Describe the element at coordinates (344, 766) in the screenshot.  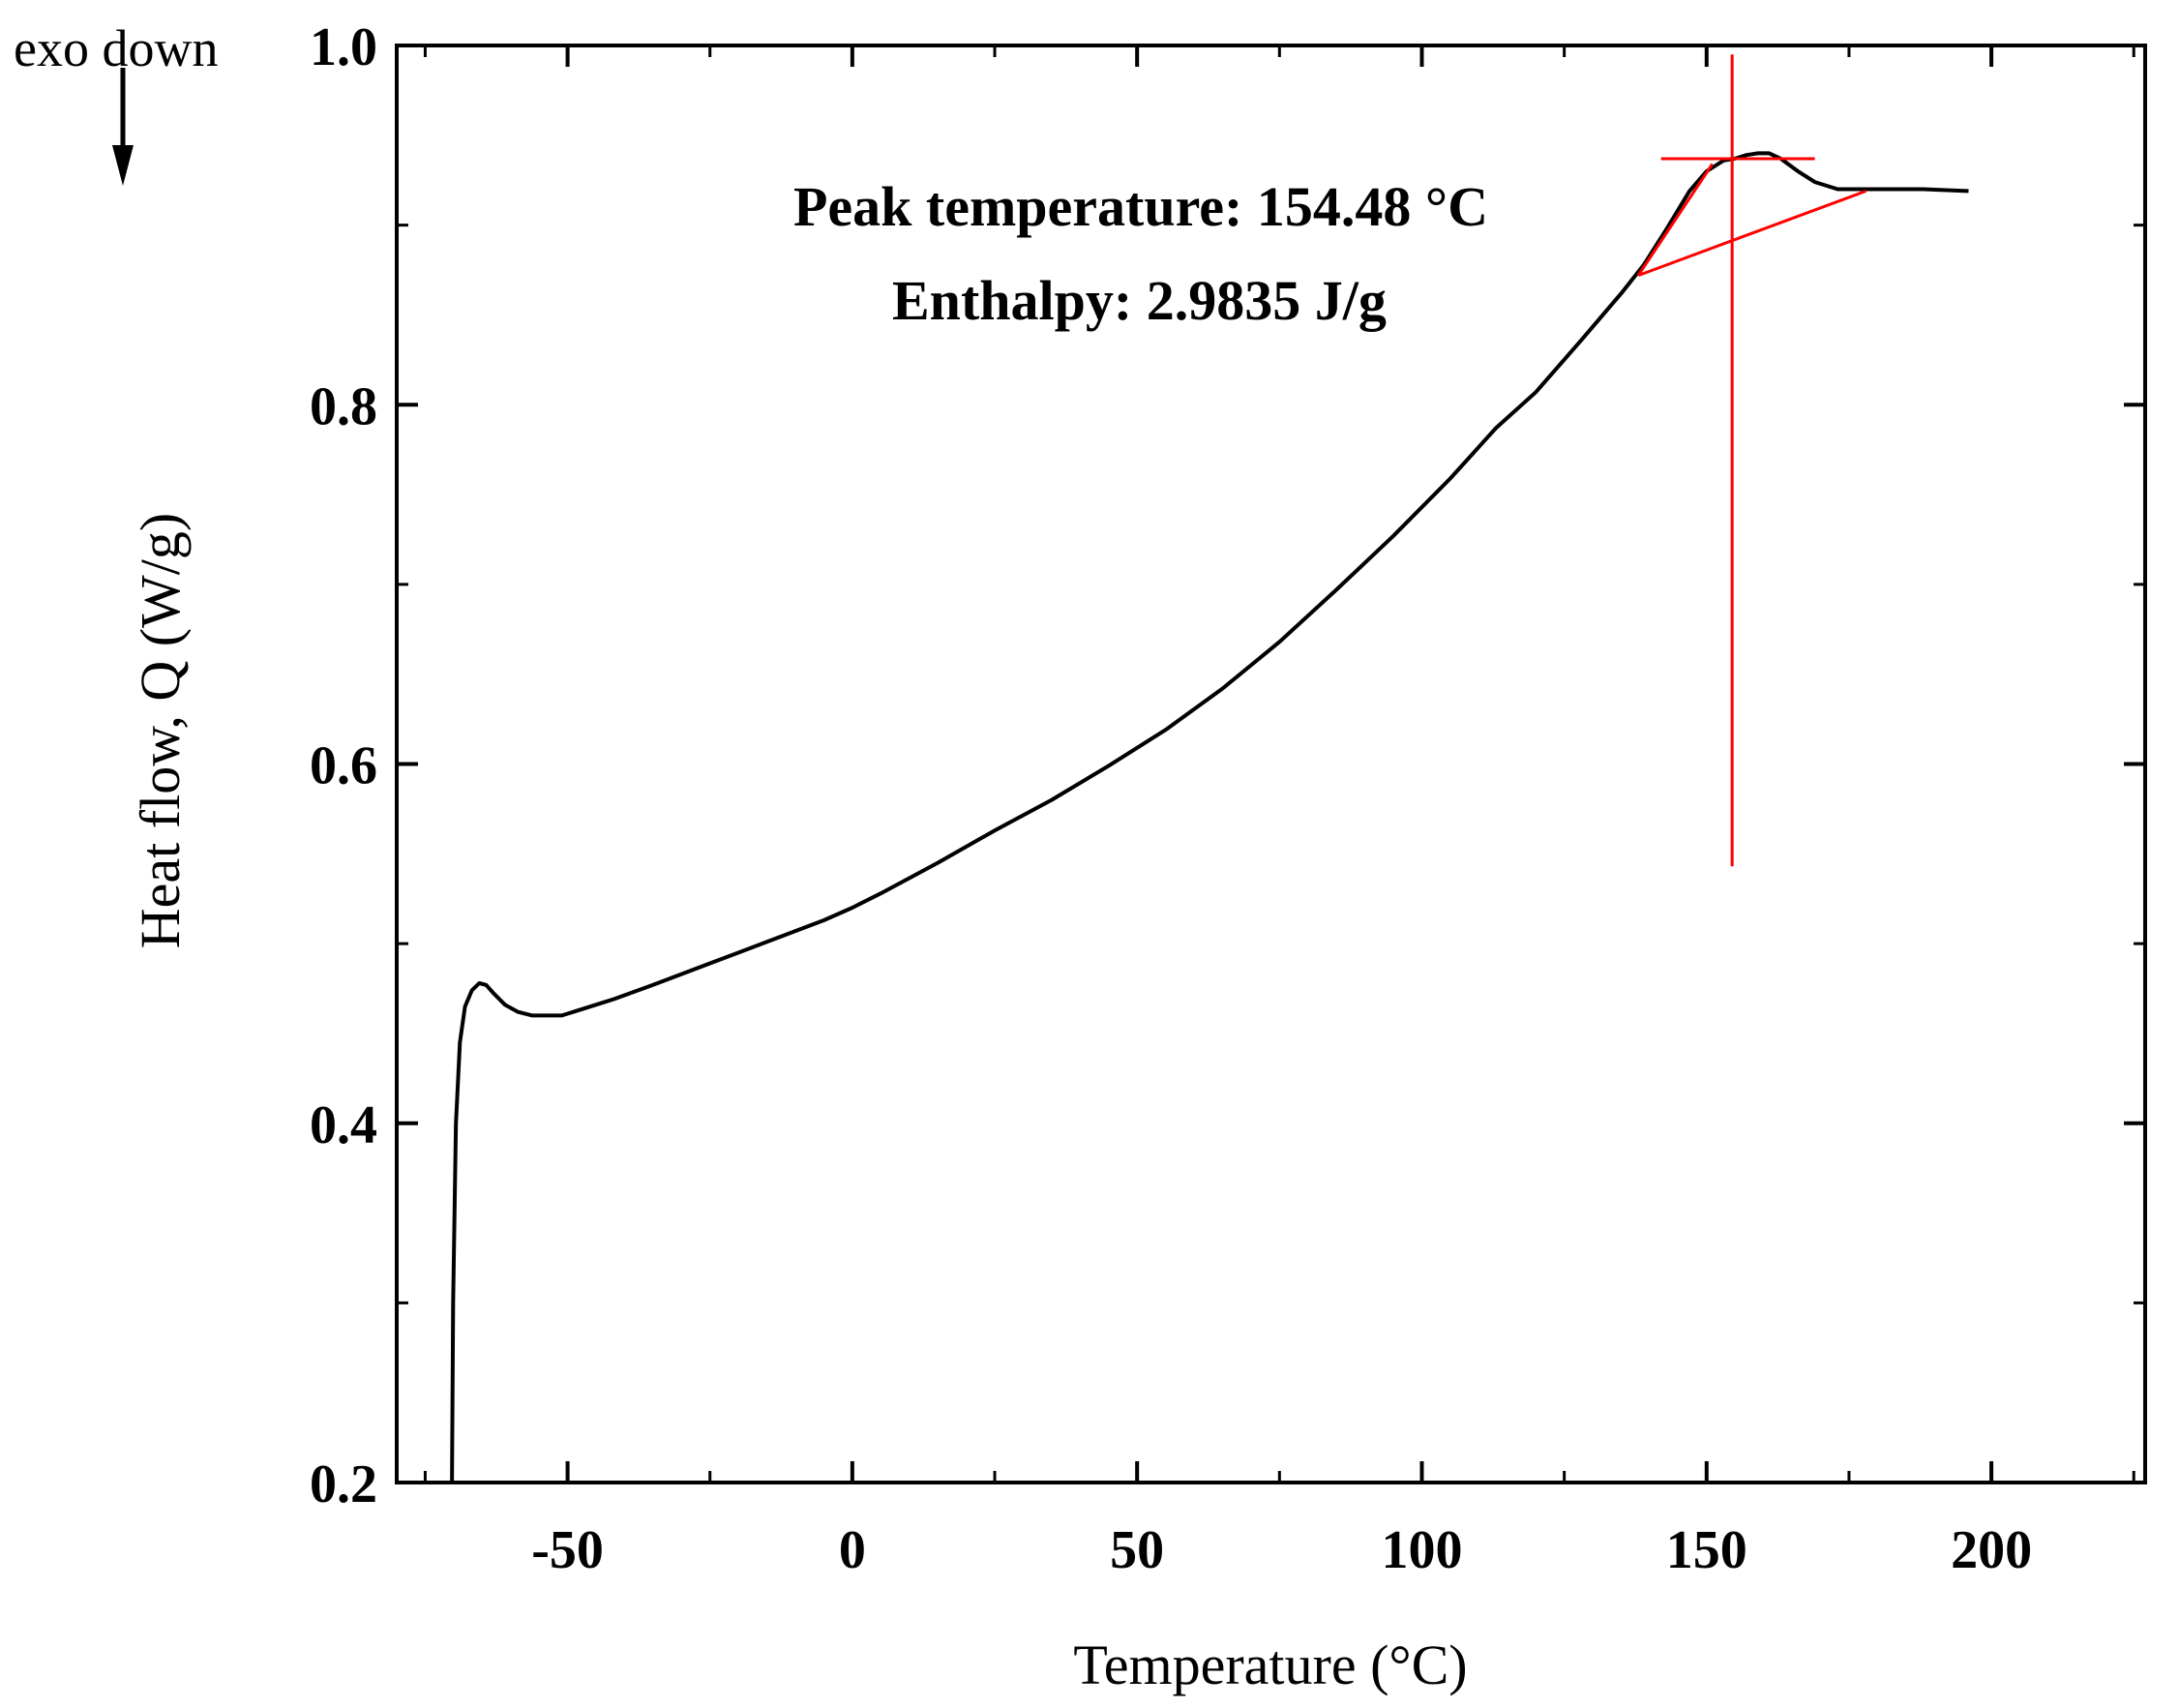
I see `y-tick-label: 0.6` at that location.